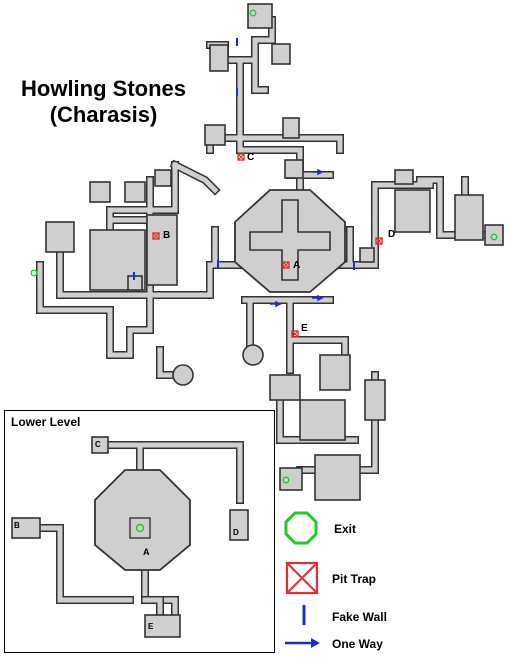  Describe the element at coordinates (17, 525) in the screenshot. I see `lower-label-b: B` at that location.